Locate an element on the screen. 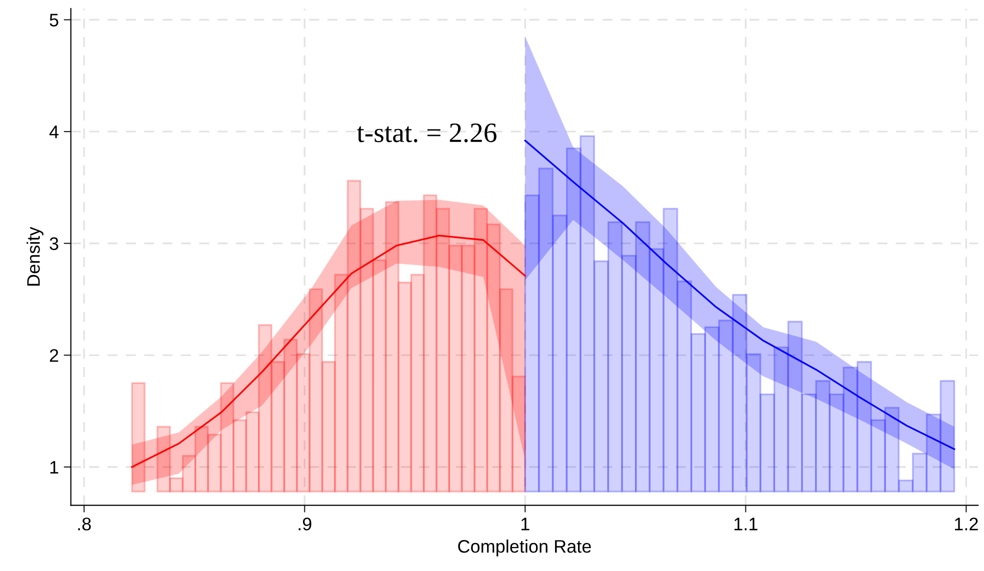  x-axis-title: Completion Rate is located at coordinates (524, 548).